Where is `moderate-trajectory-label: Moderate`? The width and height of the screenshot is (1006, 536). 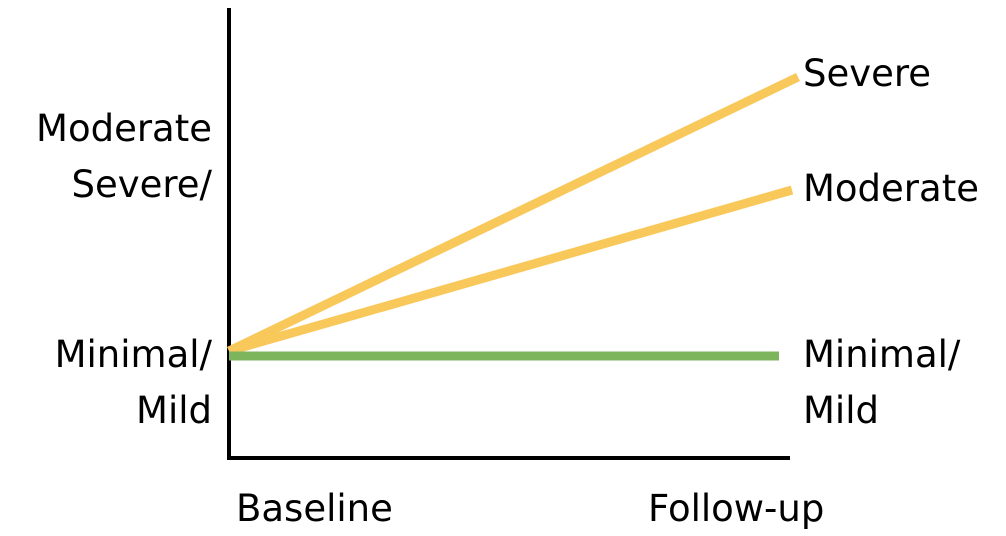 moderate-trajectory-label: Moderate is located at coordinates (891, 188).